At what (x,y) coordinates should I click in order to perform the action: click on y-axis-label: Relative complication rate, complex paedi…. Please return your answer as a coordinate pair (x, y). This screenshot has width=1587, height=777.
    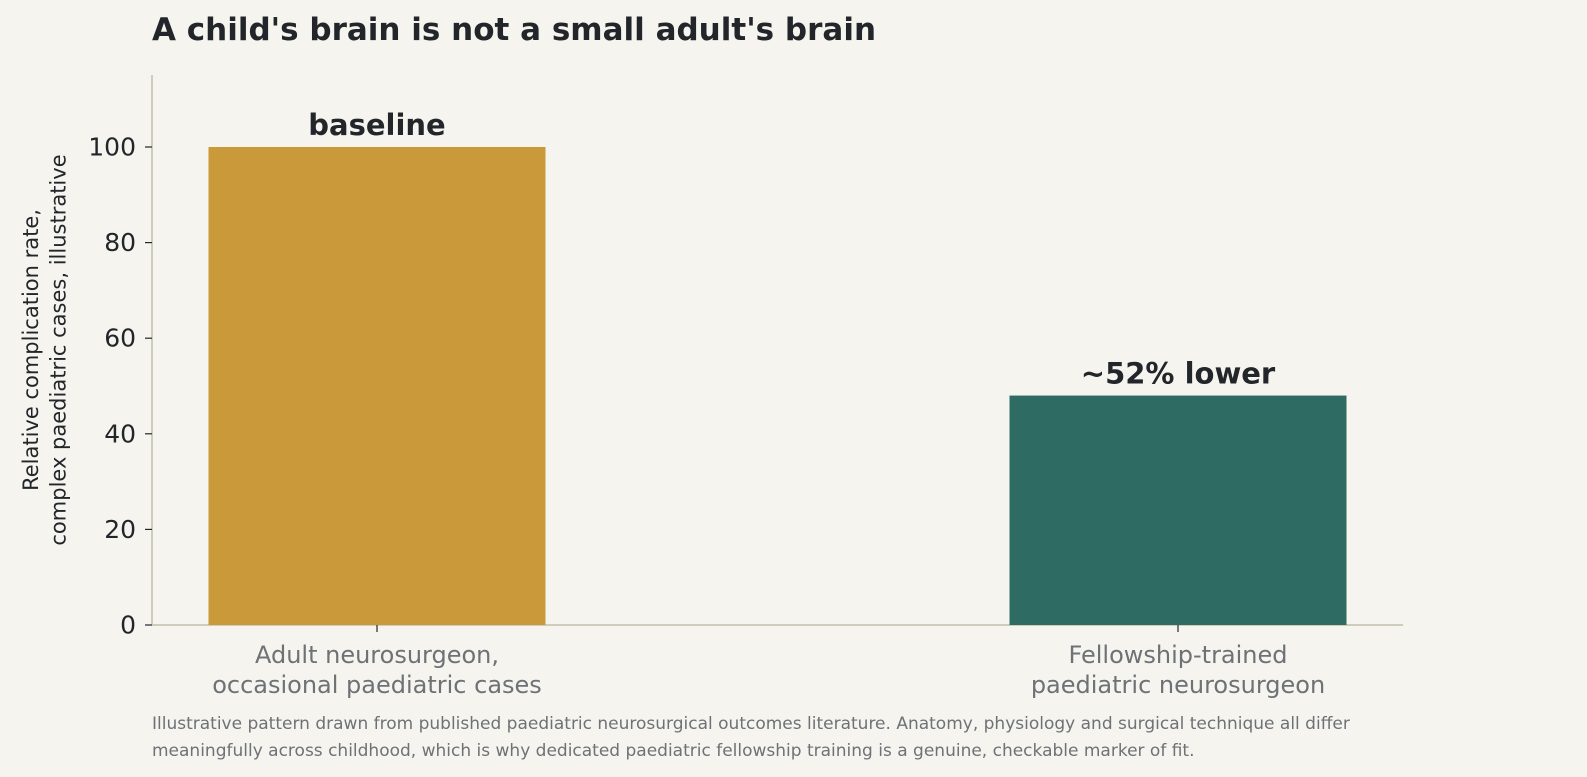
    Looking at the image, I should click on (44, 349).